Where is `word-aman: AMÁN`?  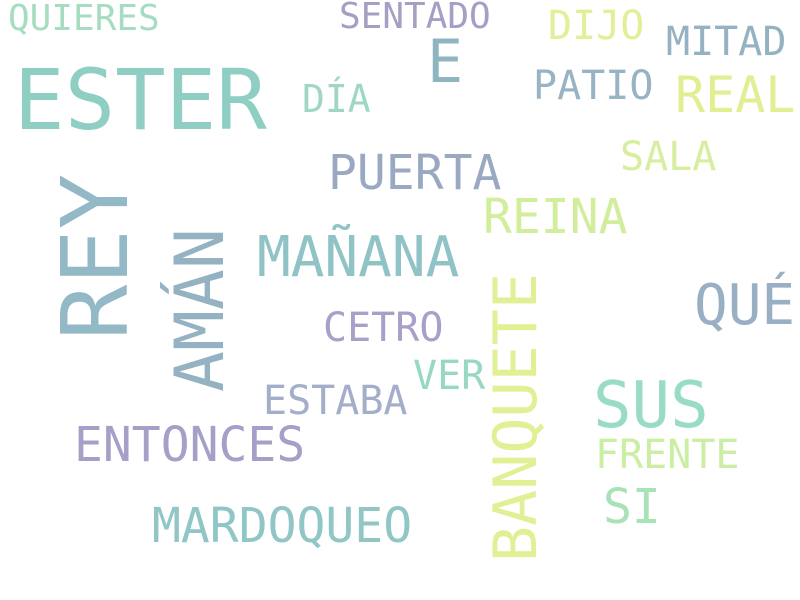 word-aman: AMÁN is located at coordinates (200, 310).